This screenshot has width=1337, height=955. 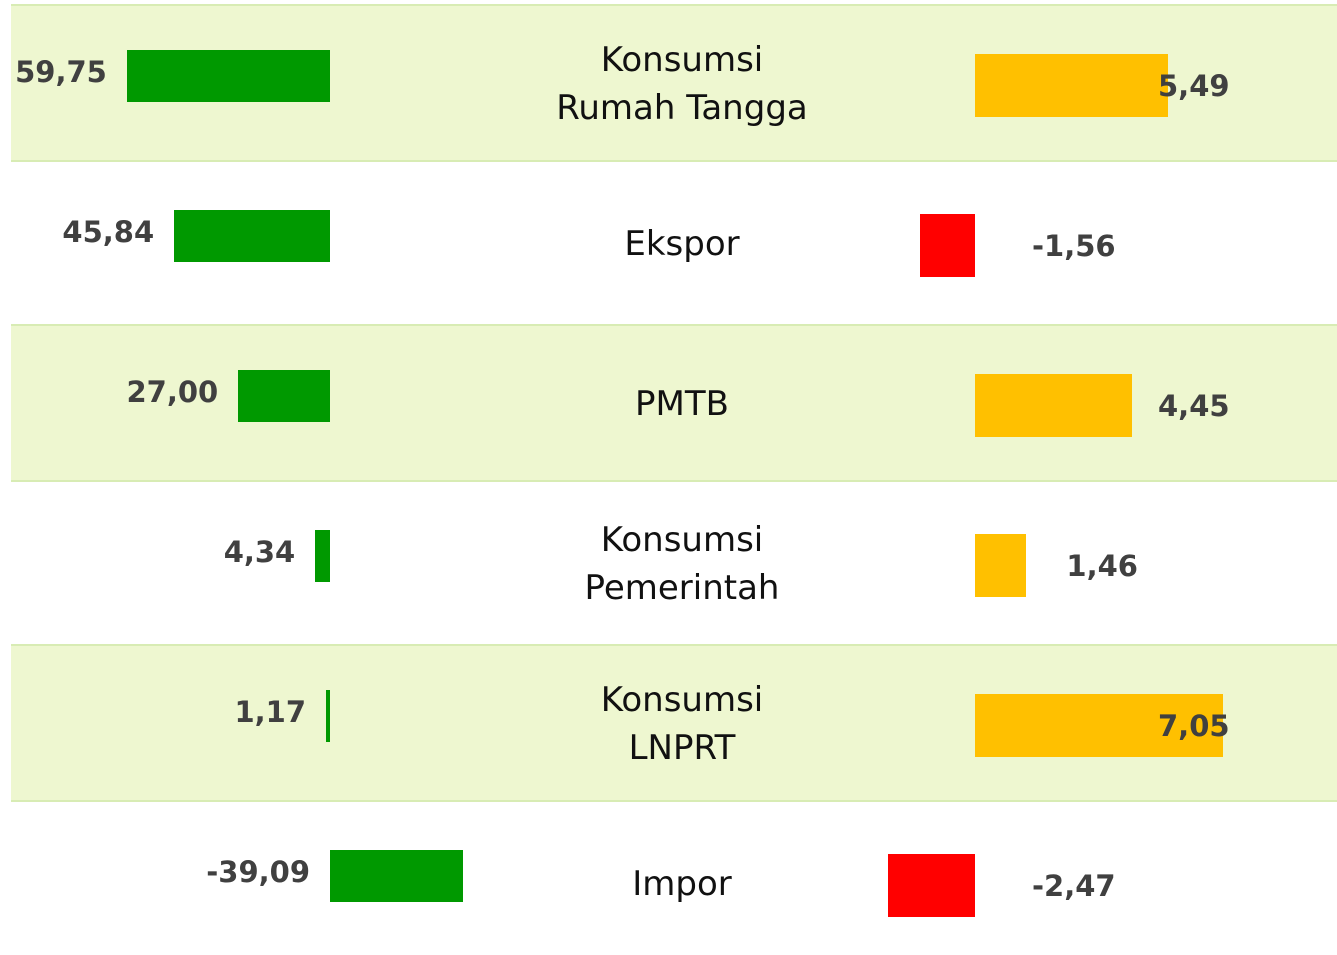 What do you see at coordinates (108, 232) in the screenshot?
I see `share-value: 45,84` at bounding box center [108, 232].